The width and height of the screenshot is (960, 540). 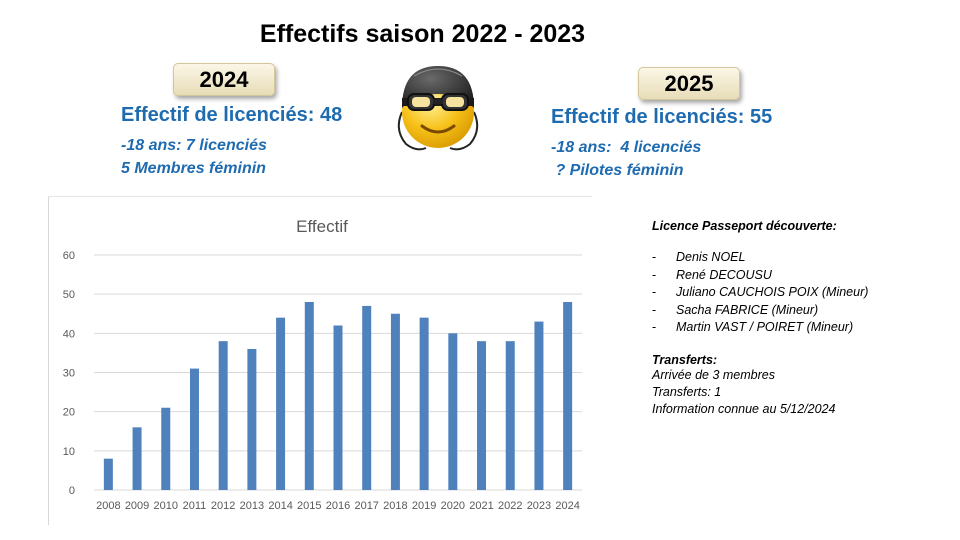 I want to click on bar-2009, so click(x=137, y=458).